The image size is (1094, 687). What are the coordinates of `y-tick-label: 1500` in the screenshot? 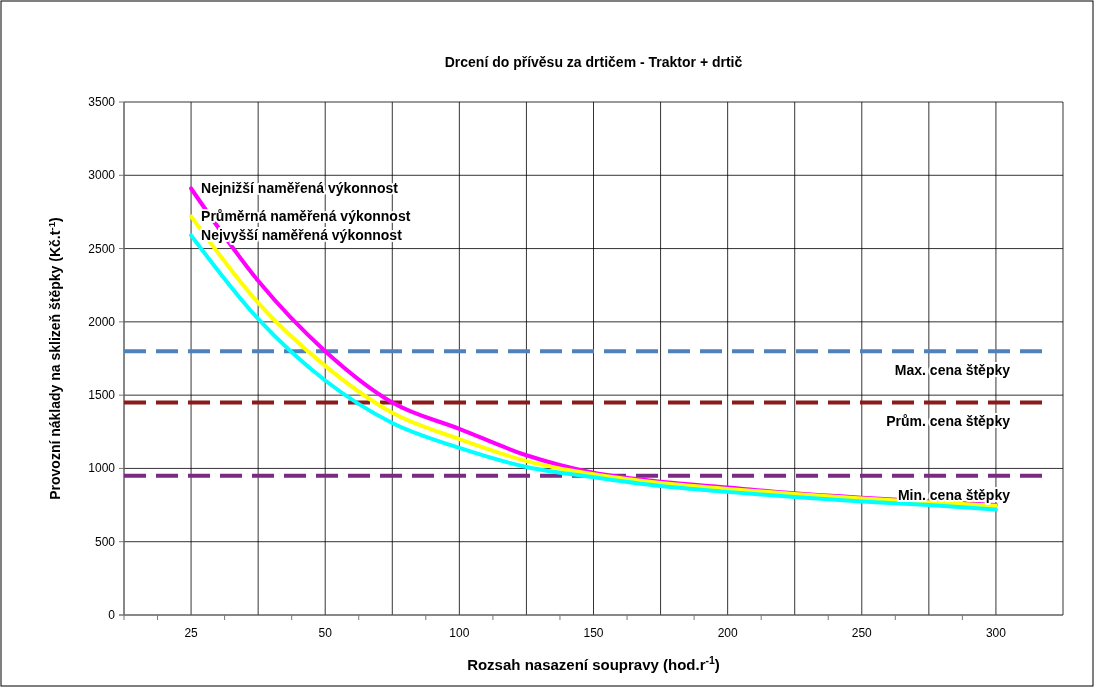 It's located at (102, 395).